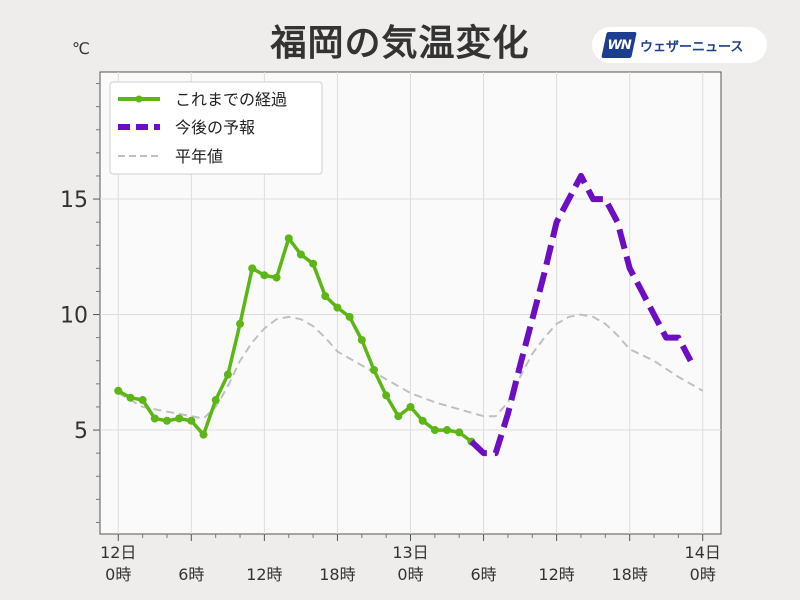 The width and height of the screenshot is (800, 600). What do you see at coordinates (139, 99) in the screenshot?
I see `legend-marker-observed` at bounding box center [139, 99].